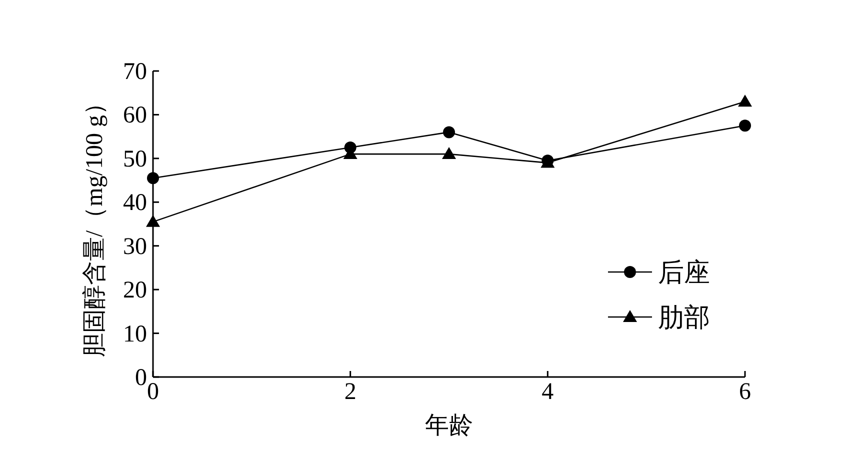 The height and width of the screenshot is (462, 858). What do you see at coordinates (548, 392) in the screenshot?
I see `x-tick-label: 4` at bounding box center [548, 392].